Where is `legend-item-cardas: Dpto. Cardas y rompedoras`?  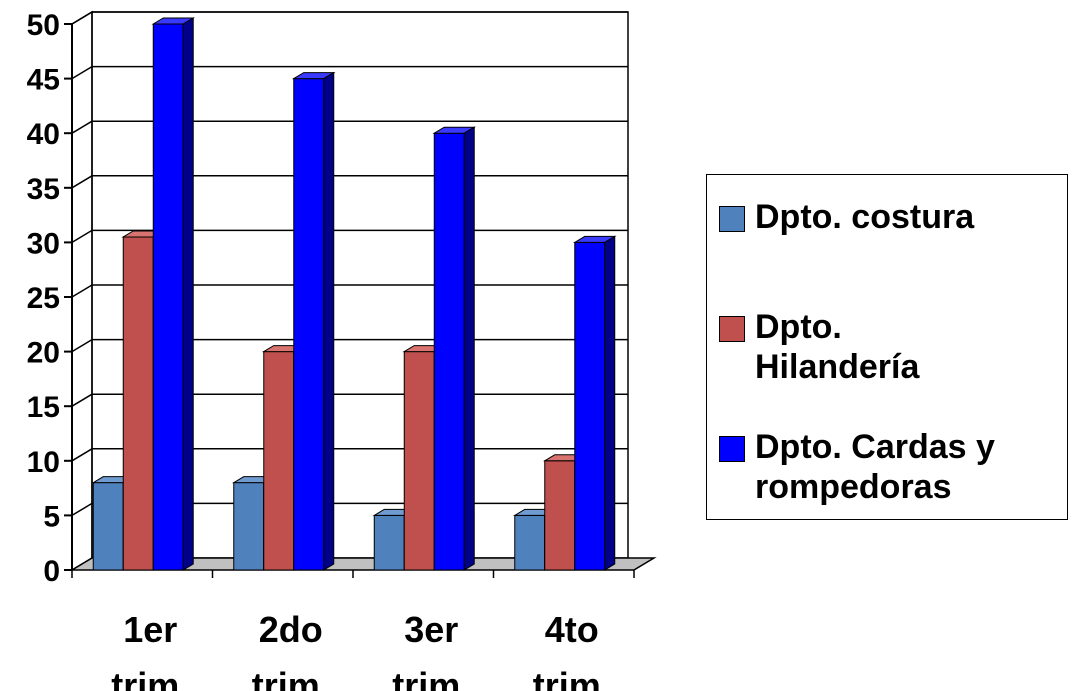
legend-item-cardas: Dpto. Cardas y rompedoras is located at coordinates (892, 467).